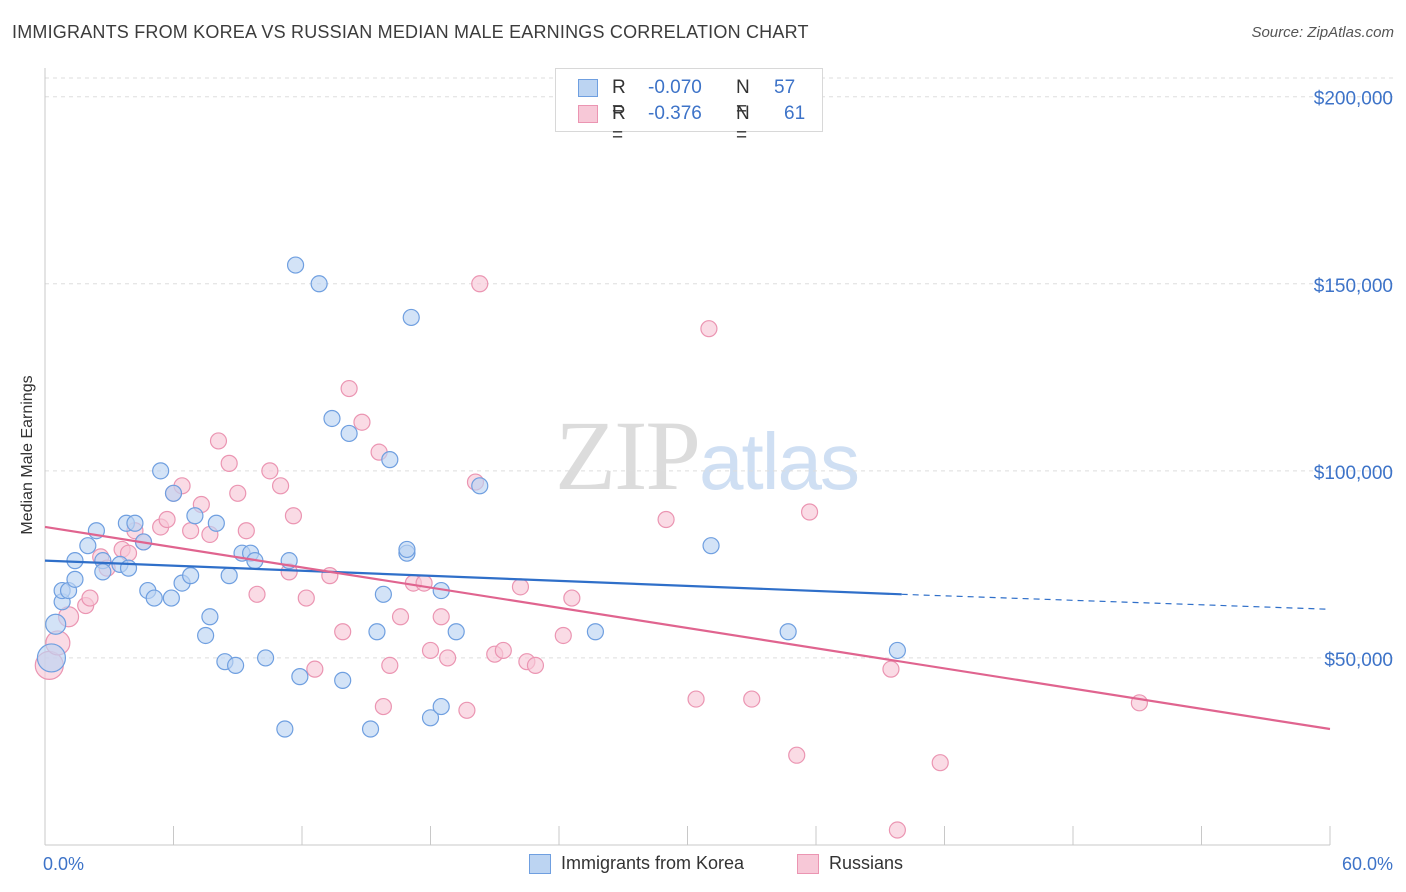 The height and width of the screenshot is (892, 1406). What do you see at coordinates (675, 113) in the screenshot?
I see `r-value: -0.376` at bounding box center [675, 113].